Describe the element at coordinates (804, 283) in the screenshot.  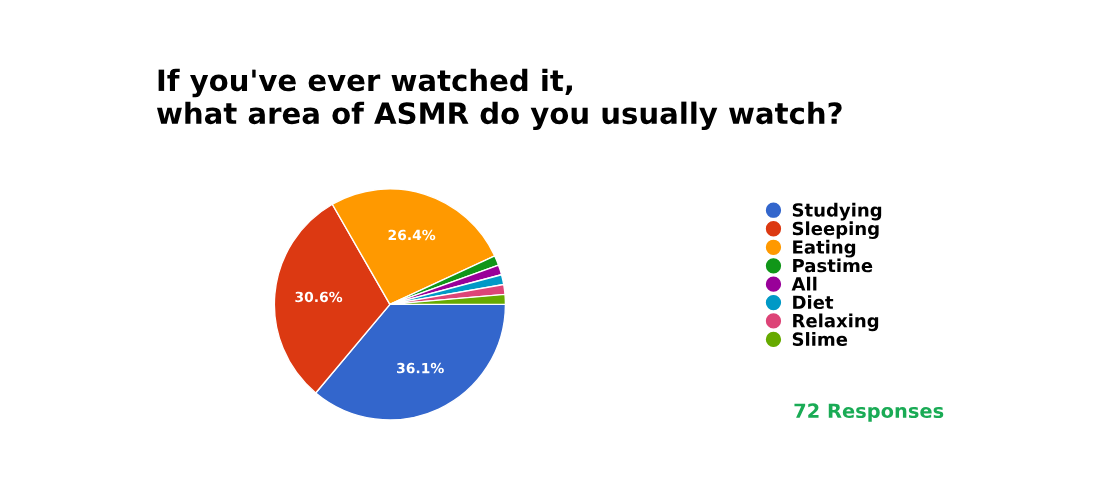
I see `legend-label: All` at that location.